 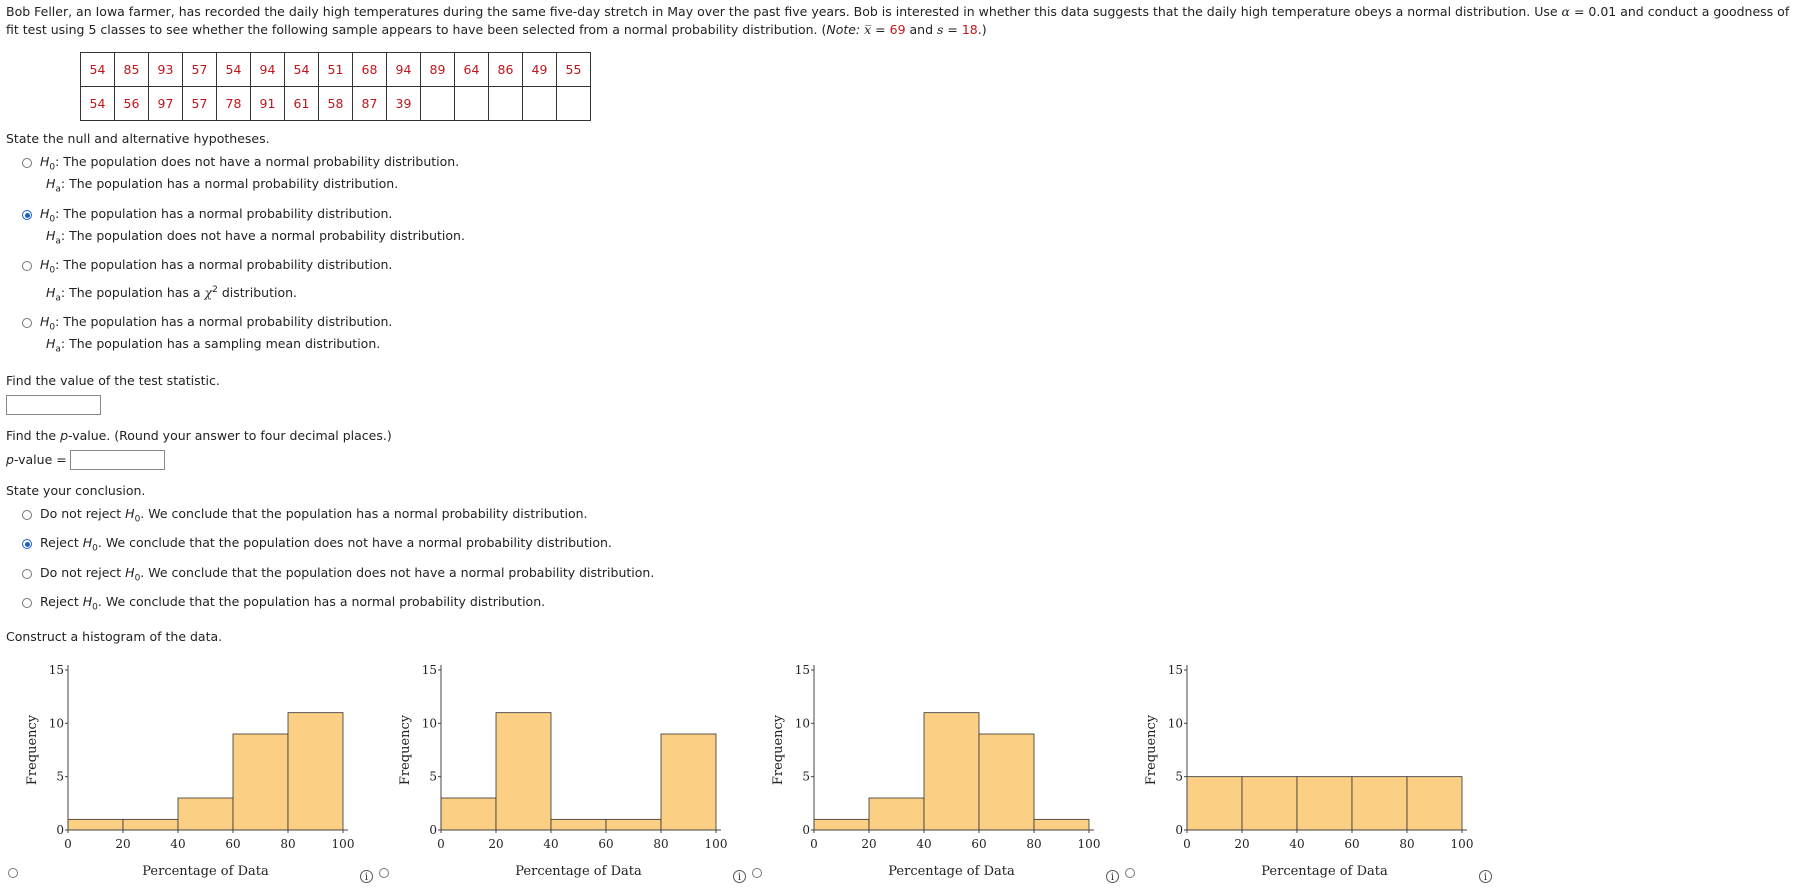 I want to click on ha-subscript: a, so click(x=58, y=189).